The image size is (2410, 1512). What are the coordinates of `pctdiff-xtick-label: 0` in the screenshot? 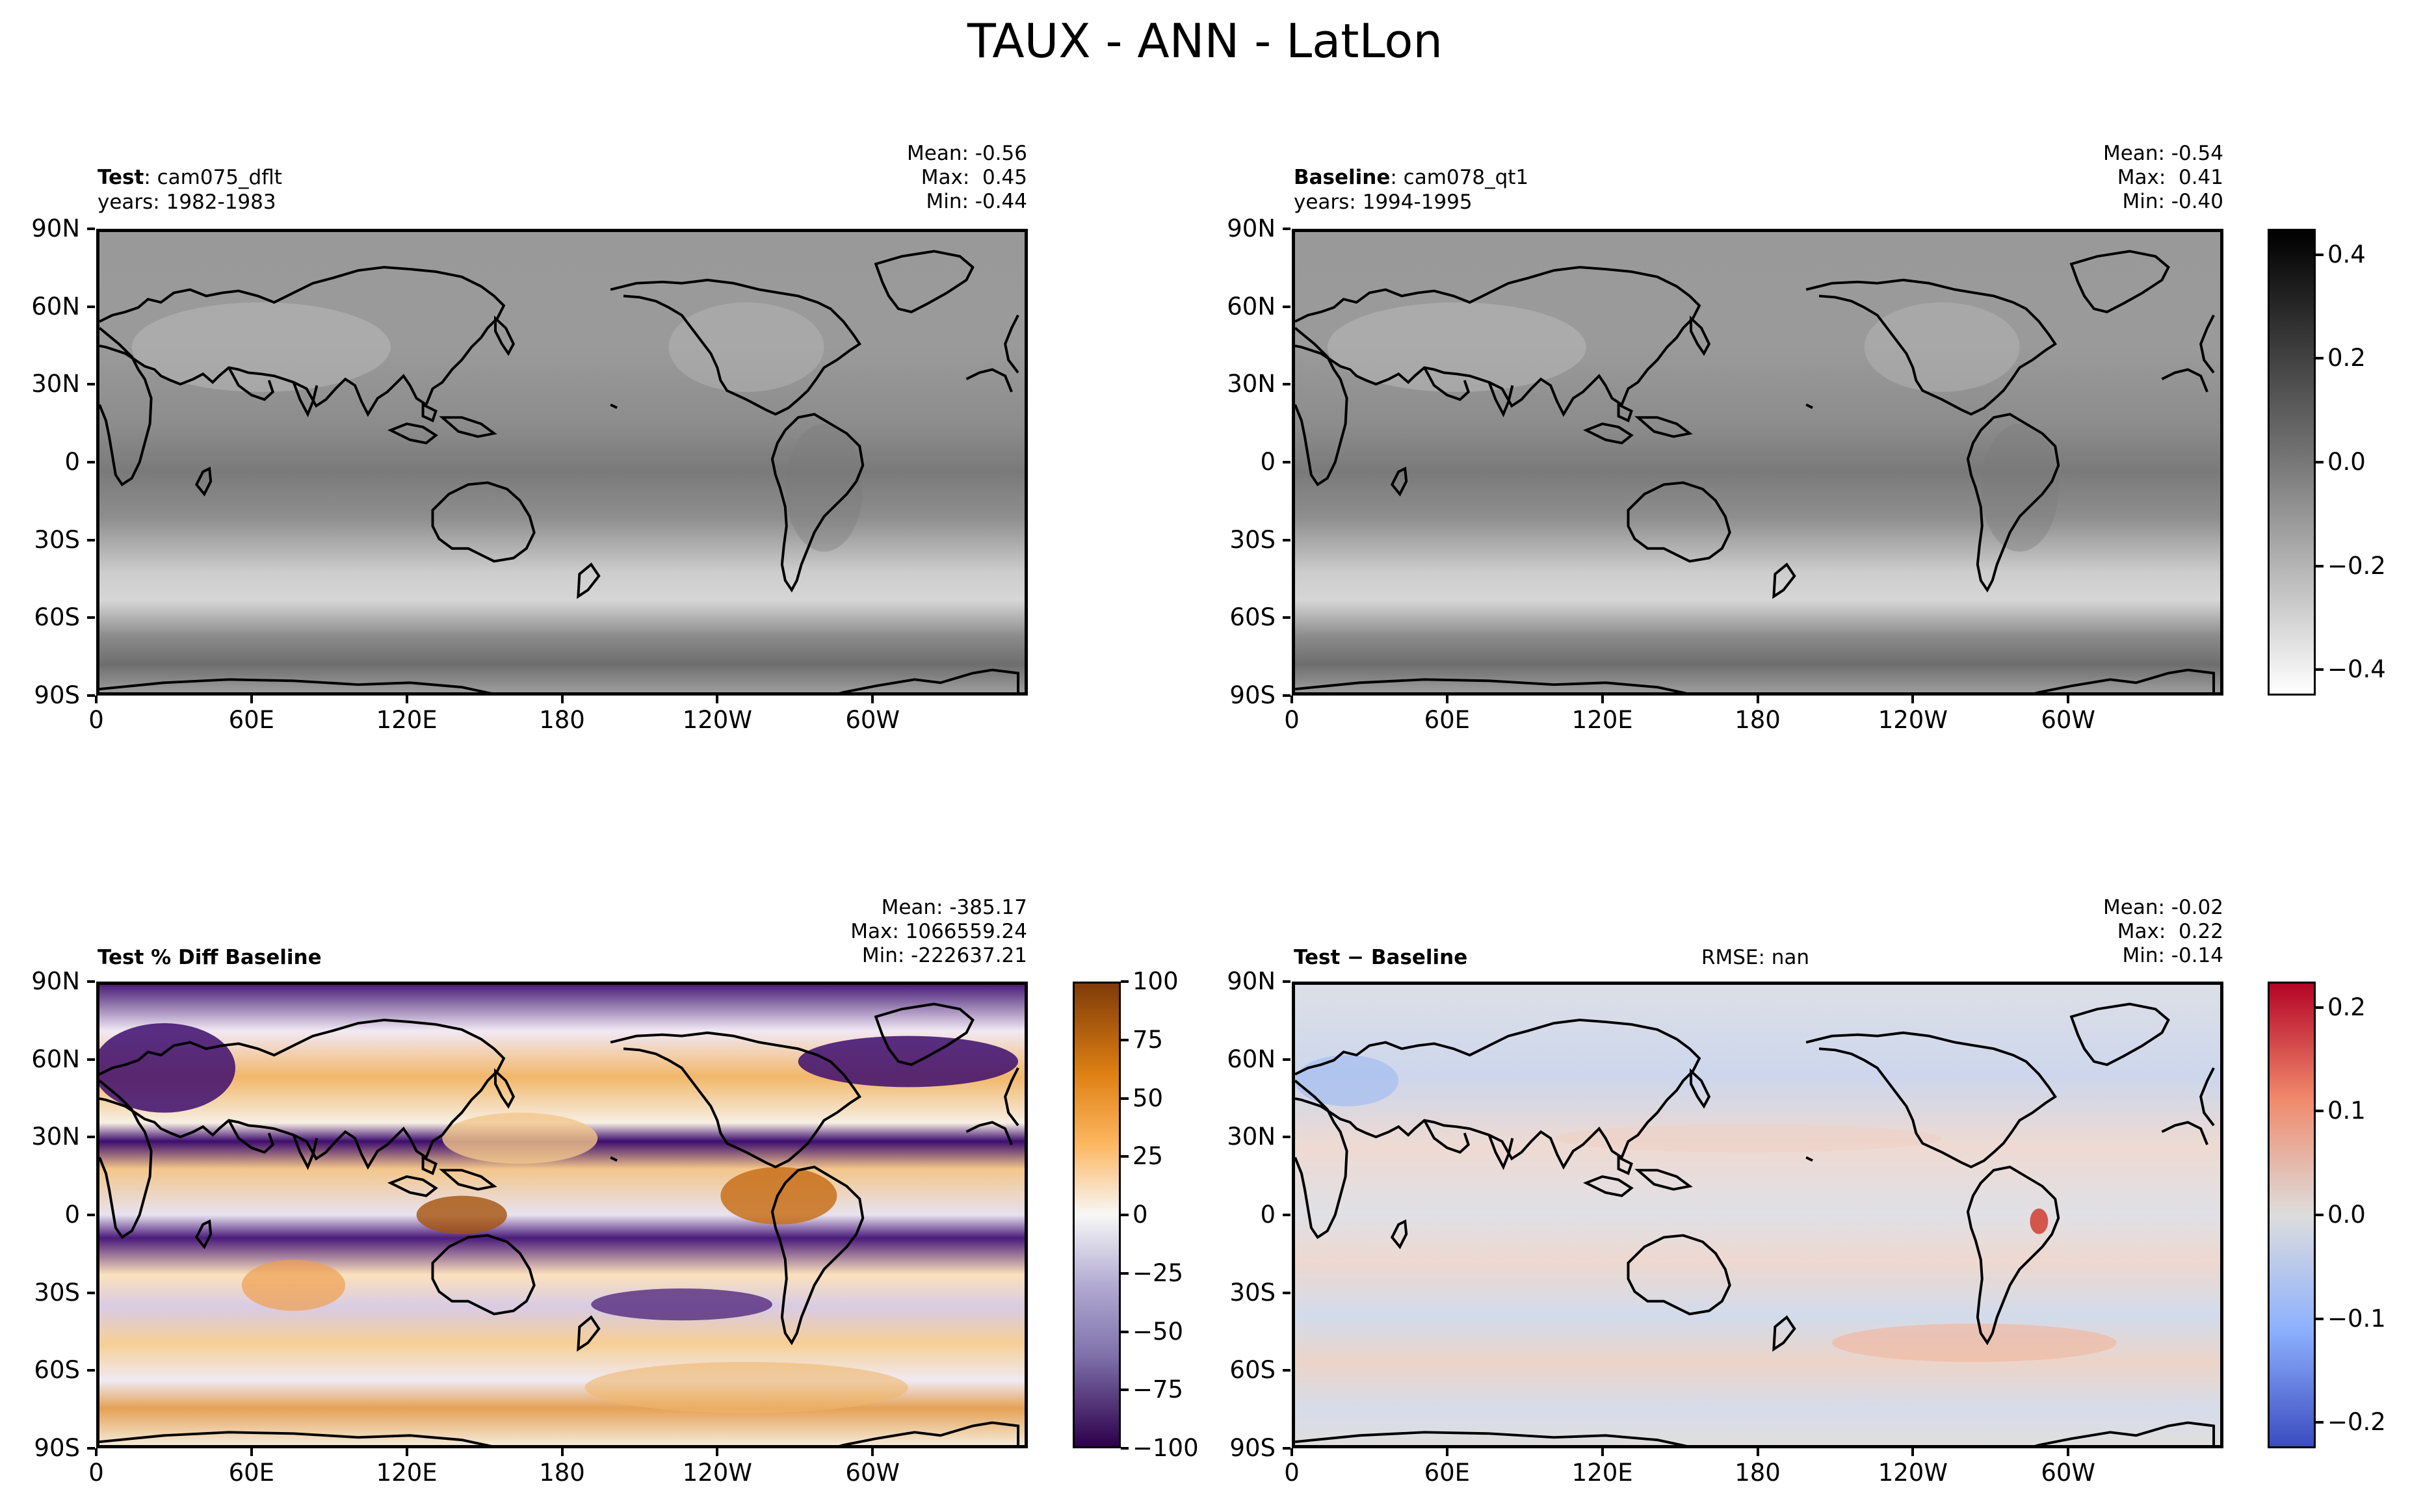 It's located at (96, 1473).